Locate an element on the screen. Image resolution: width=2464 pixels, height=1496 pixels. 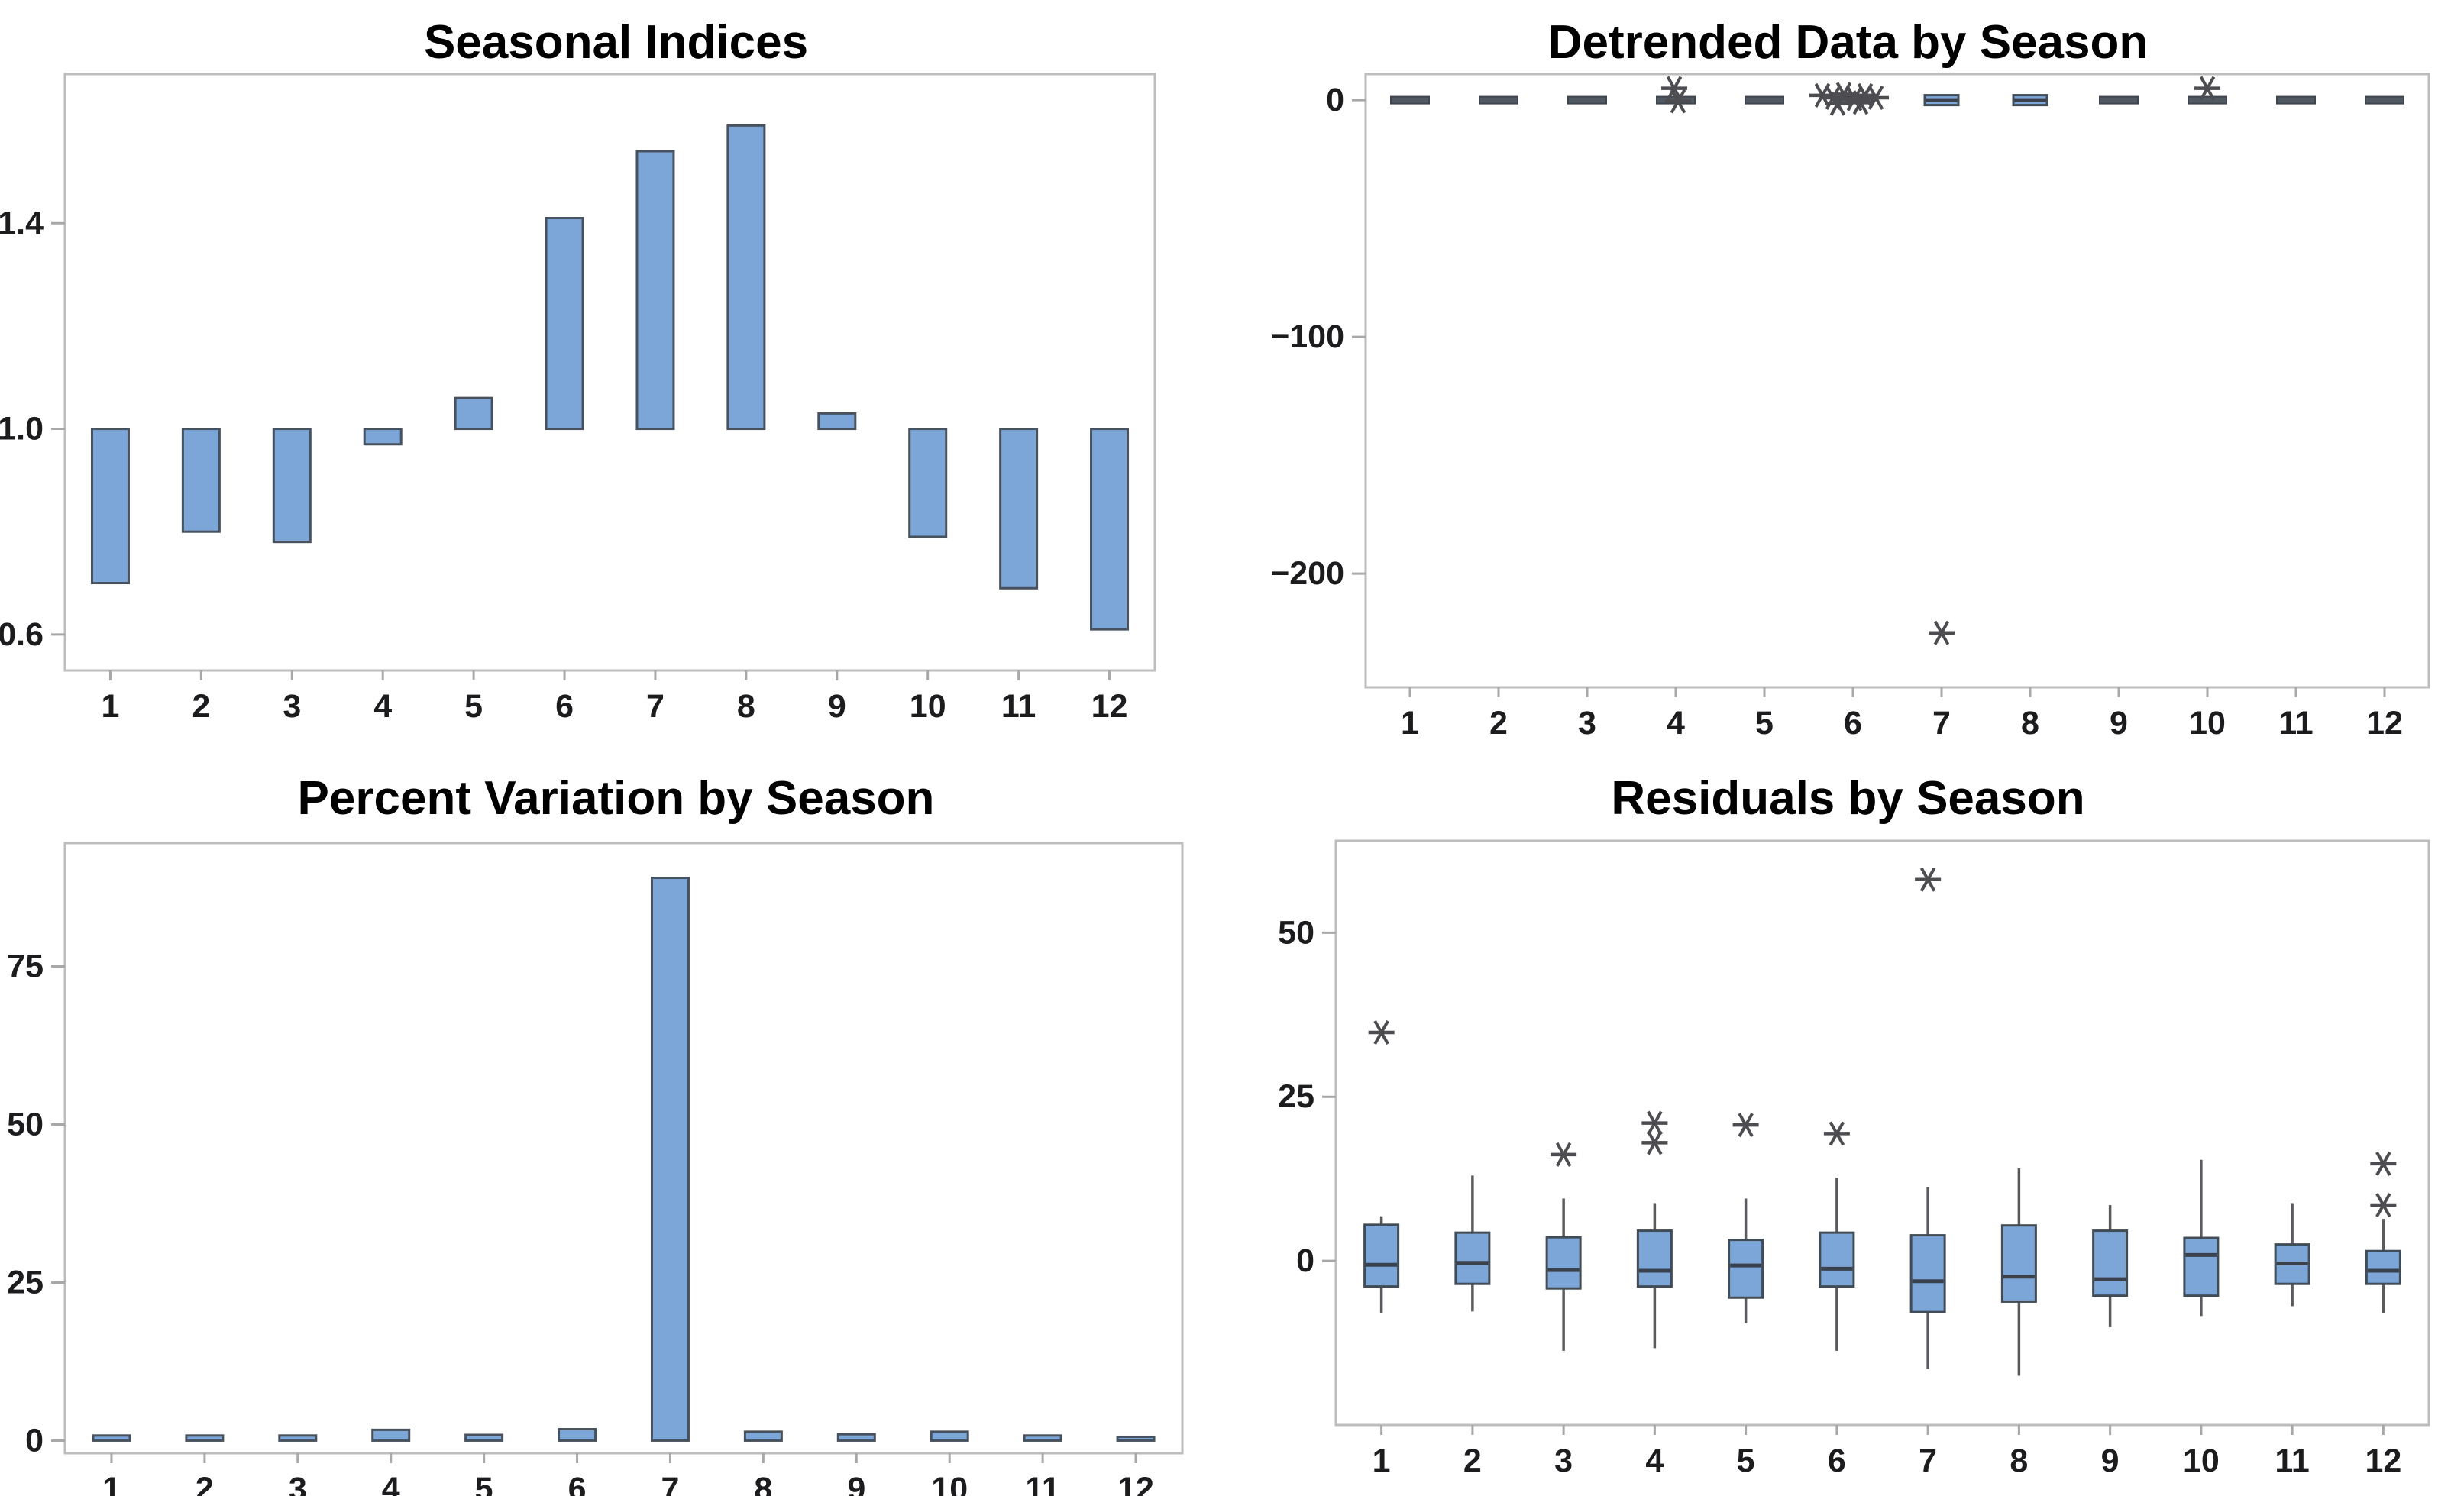
y-tick-label: 1.0 is located at coordinates (22, 429).